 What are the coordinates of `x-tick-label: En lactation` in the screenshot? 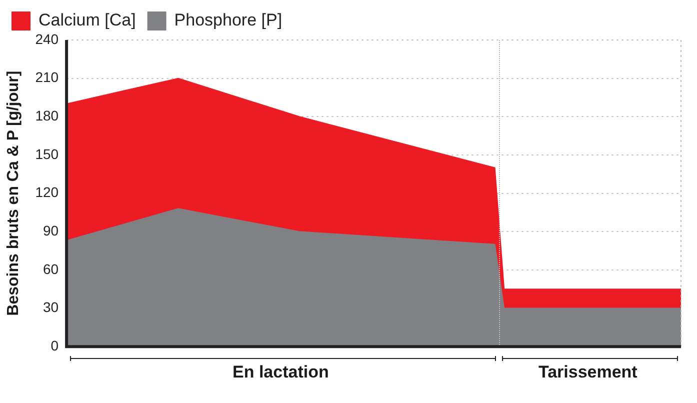 It's located at (280, 372).